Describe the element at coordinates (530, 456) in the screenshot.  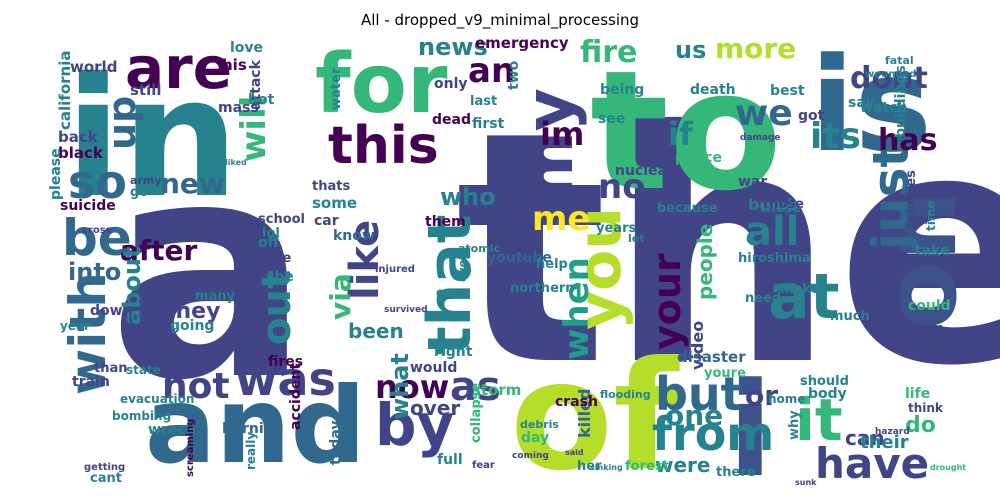
I see `word-coming: coming` at that location.